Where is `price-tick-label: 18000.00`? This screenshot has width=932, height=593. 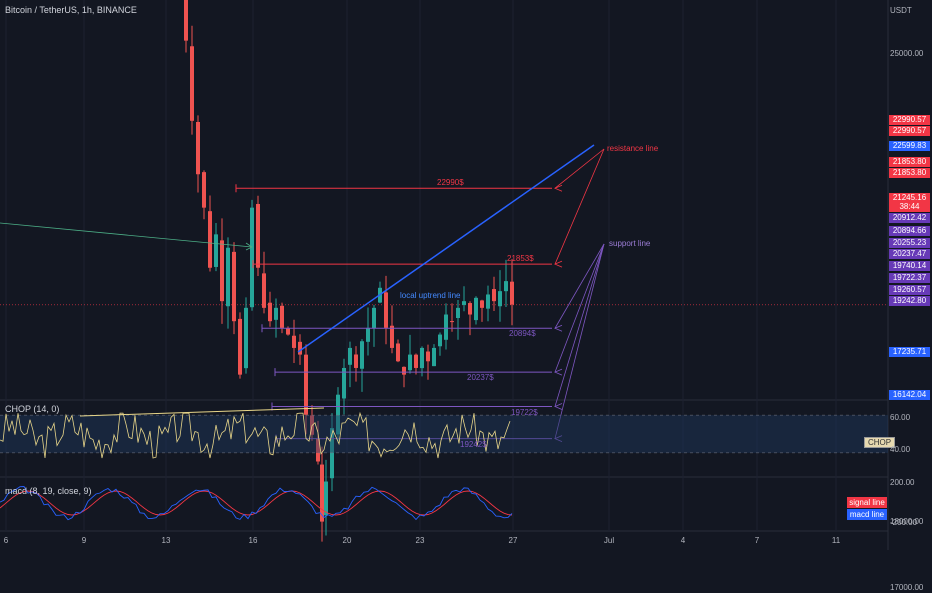 price-tick-label: 18000.00 is located at coordinates (907, 521).